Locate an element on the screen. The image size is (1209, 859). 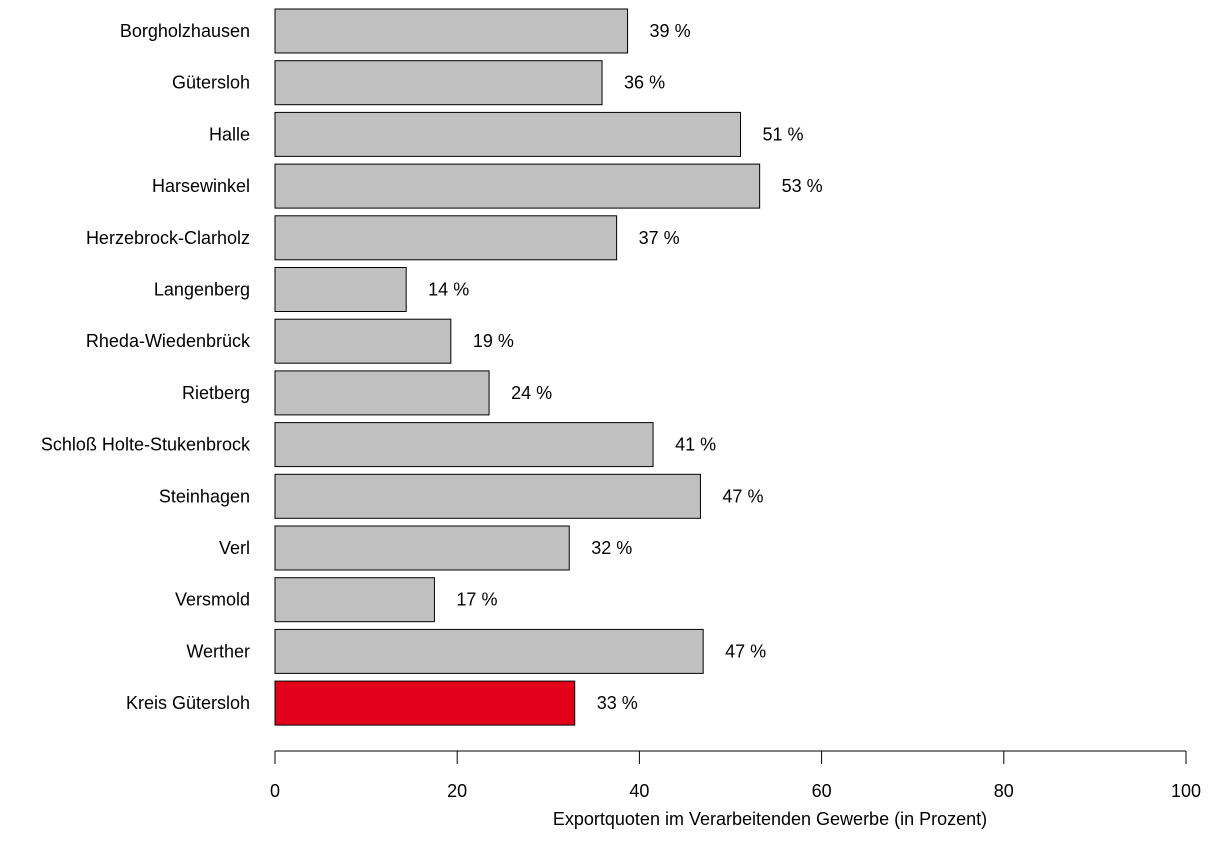
value-label: 39 % is located at coordinates (670, 31).